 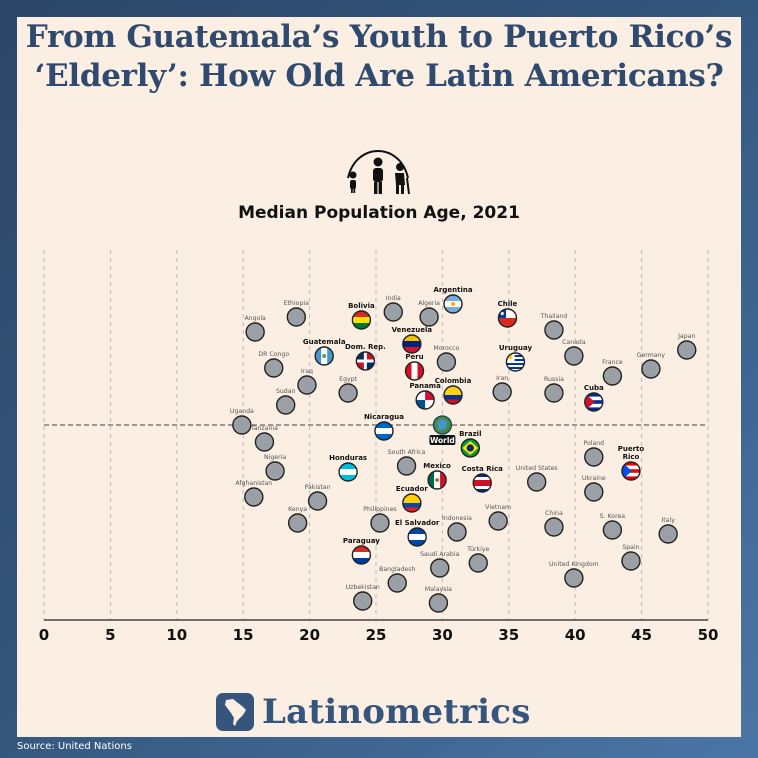 I want to click on point-label: Peru, so click(x=414, y=357).